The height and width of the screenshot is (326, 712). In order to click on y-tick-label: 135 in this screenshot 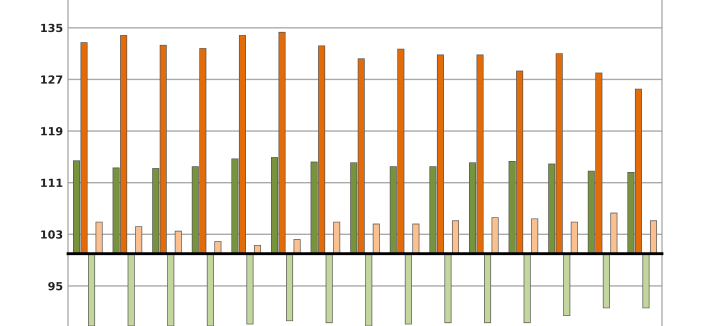, I will do `click(51, 28)`.